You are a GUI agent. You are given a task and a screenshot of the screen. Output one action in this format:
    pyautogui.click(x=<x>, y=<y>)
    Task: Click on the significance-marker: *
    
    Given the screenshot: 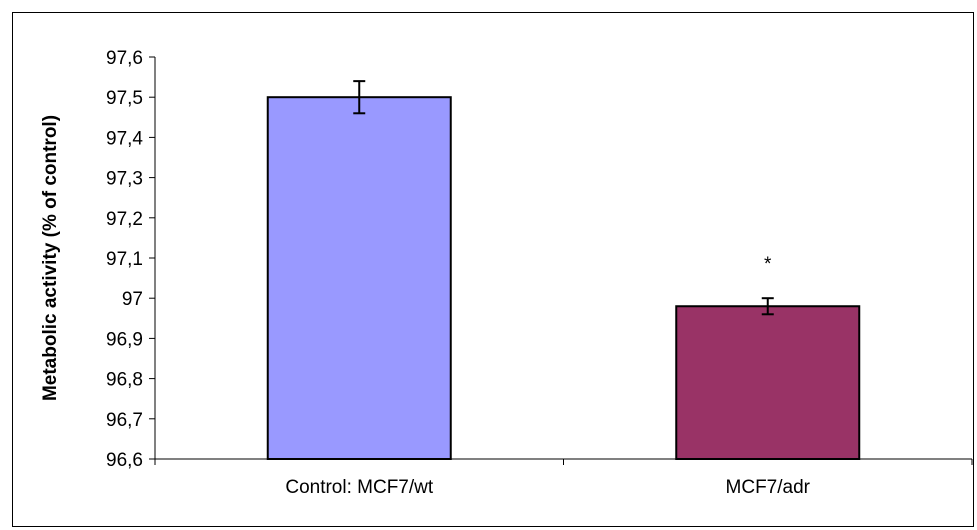 What is the action you would take?
    pyautogui.click(x=768, y=264)
    